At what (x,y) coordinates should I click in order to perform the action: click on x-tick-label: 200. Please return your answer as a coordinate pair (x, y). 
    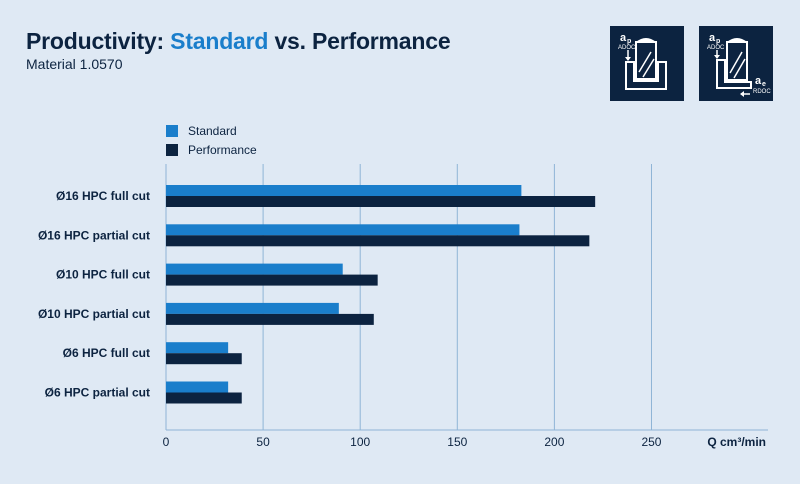
    Looking at the image, I should click on (554, 442).